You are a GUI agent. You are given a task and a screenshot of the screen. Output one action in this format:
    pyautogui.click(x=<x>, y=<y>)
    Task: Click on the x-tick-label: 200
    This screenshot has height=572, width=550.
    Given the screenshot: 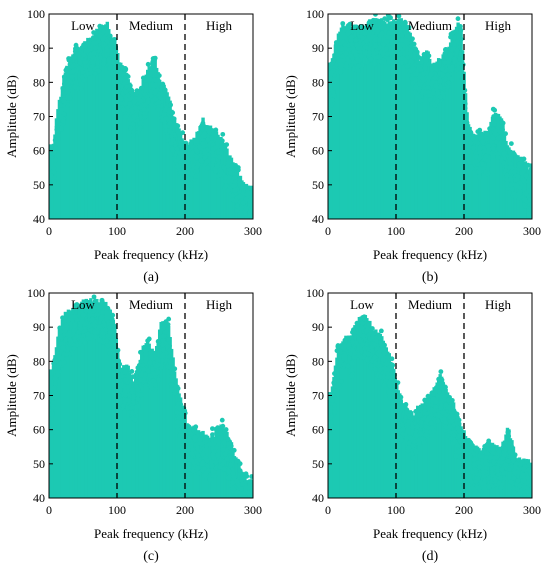 What is the action you would take?
    pyautogui.click(x=185, y=510)
    